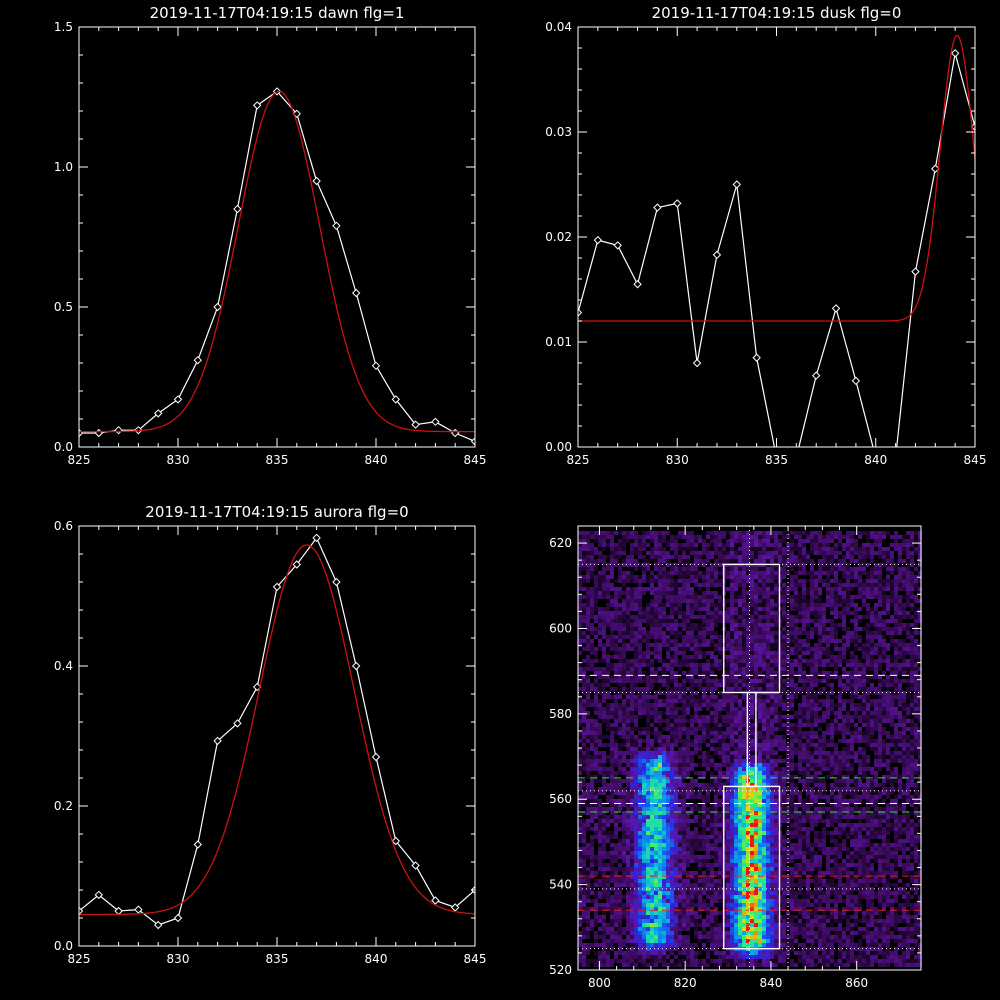  What do you see at coordinates (336, 226) in the screenshot?
I see `data-point` at bounding box center [336, 226].